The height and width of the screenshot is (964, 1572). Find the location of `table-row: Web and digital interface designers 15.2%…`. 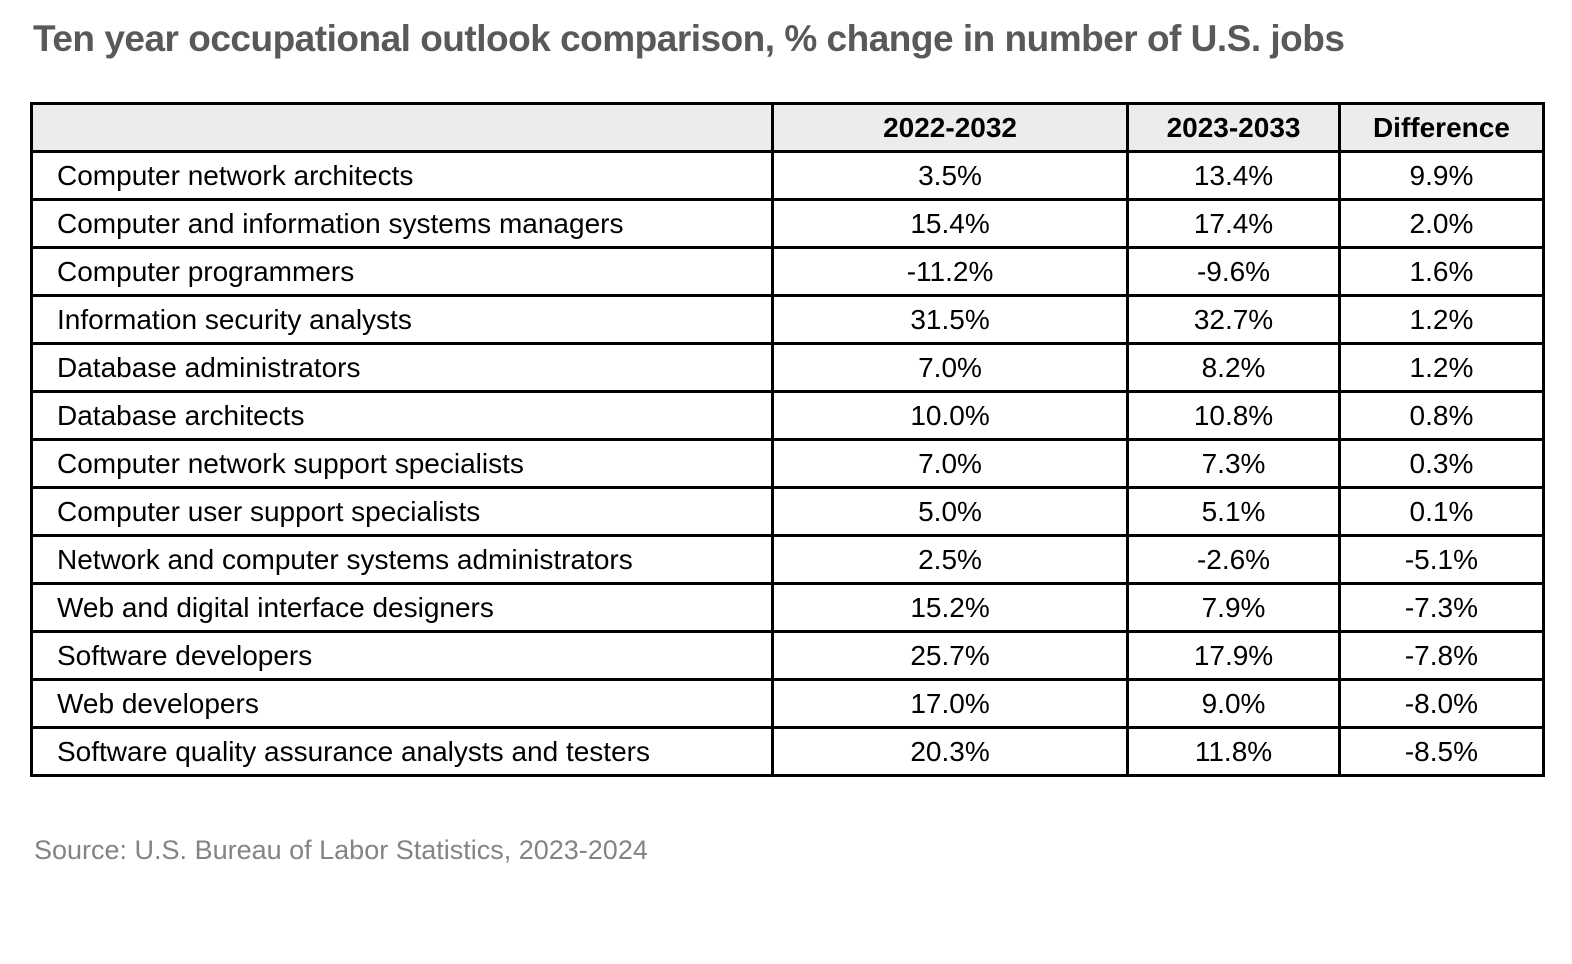

table-row: Web and digital interface designers 15.2%… is located at coordinates (788, 607).